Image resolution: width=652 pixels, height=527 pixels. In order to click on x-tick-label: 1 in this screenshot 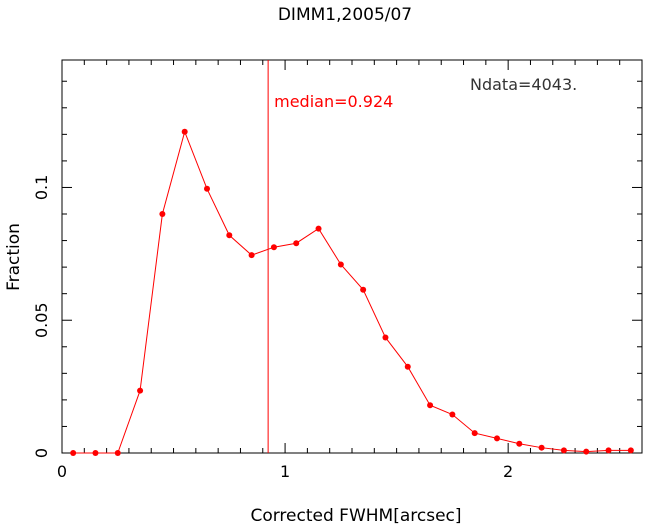, I will do `click(285, 471)`.